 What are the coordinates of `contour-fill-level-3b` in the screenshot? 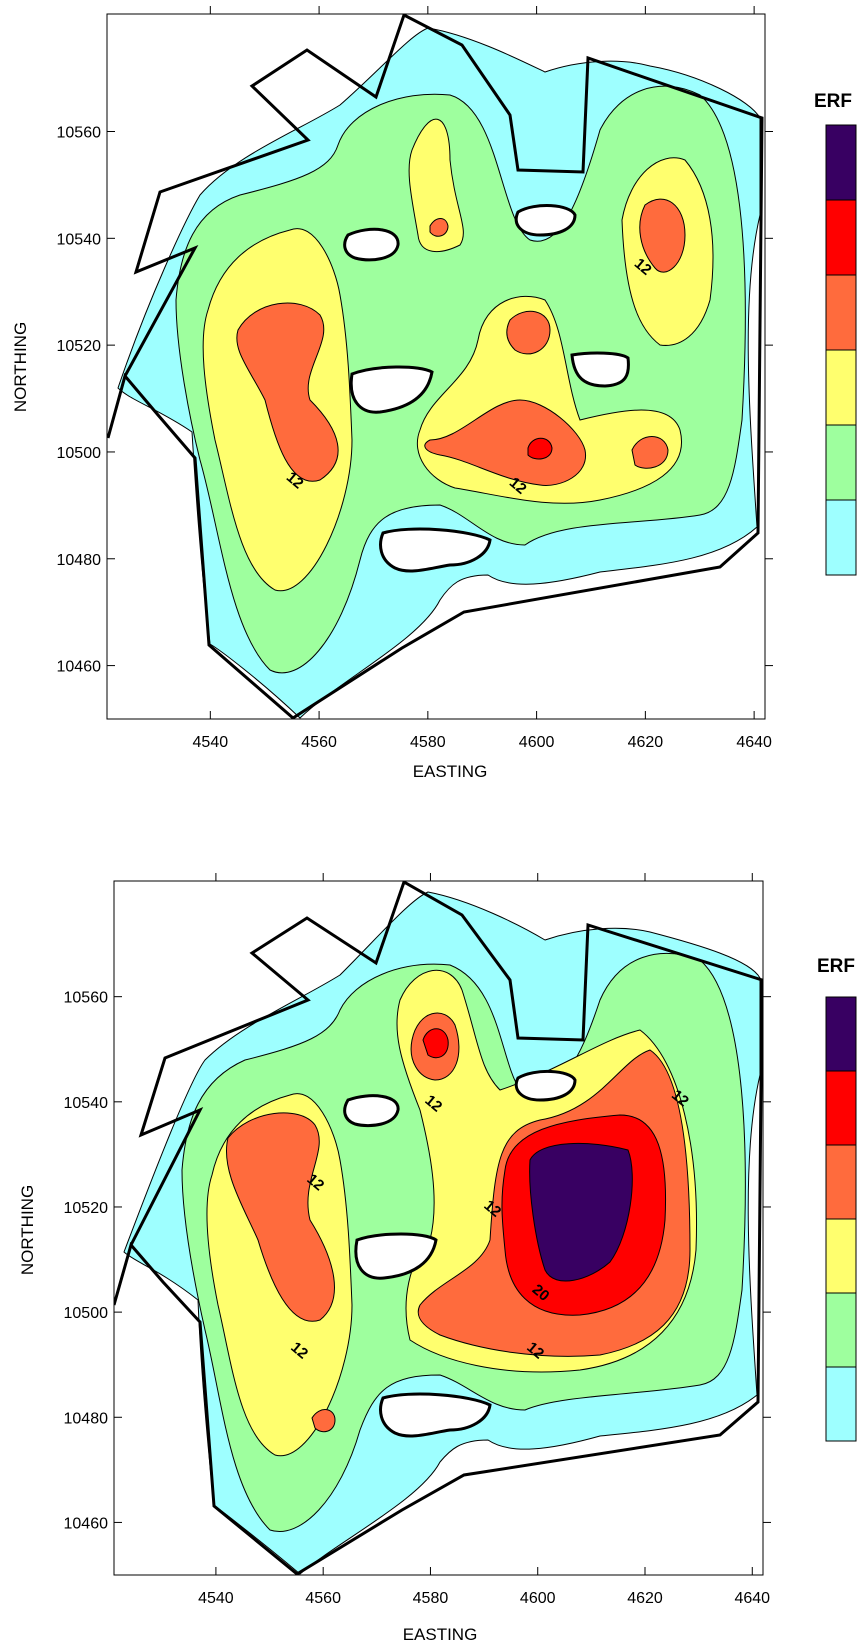 It's located at (505, 442).